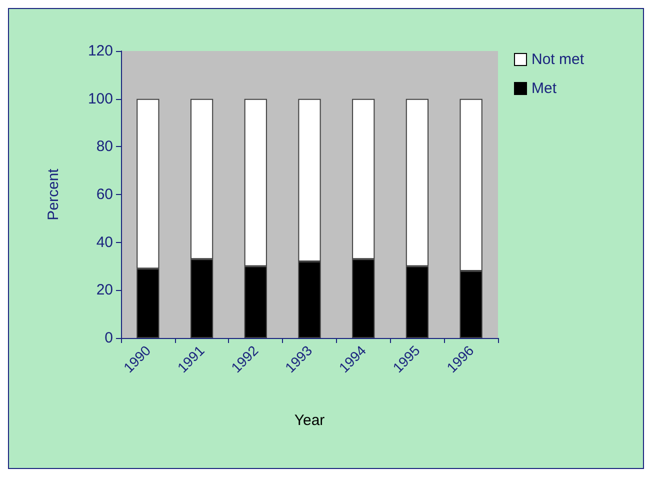 Image resolution: width=654 pixels, height=477 pixels. What do you see at coordinates (108, 338) in the screenshot?
I see `y-tick-label: 0` at bounding box center [108, 338].